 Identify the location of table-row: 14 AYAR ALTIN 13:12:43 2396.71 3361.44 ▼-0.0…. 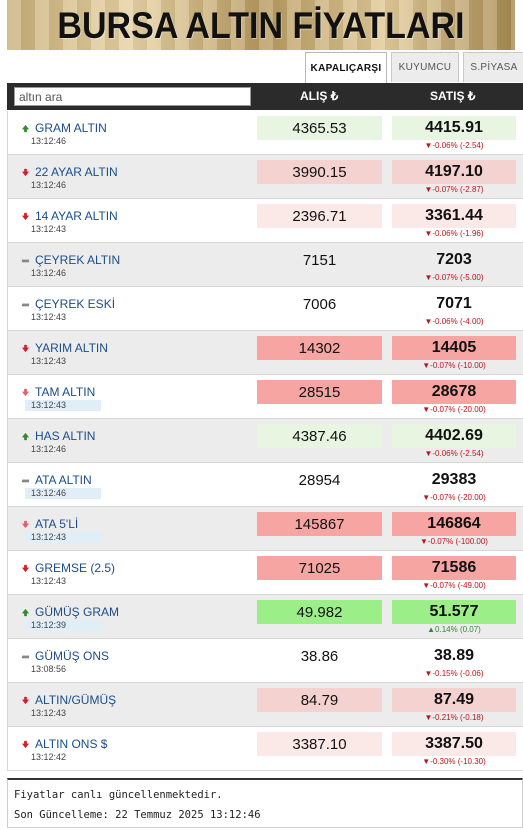
(265, 221).